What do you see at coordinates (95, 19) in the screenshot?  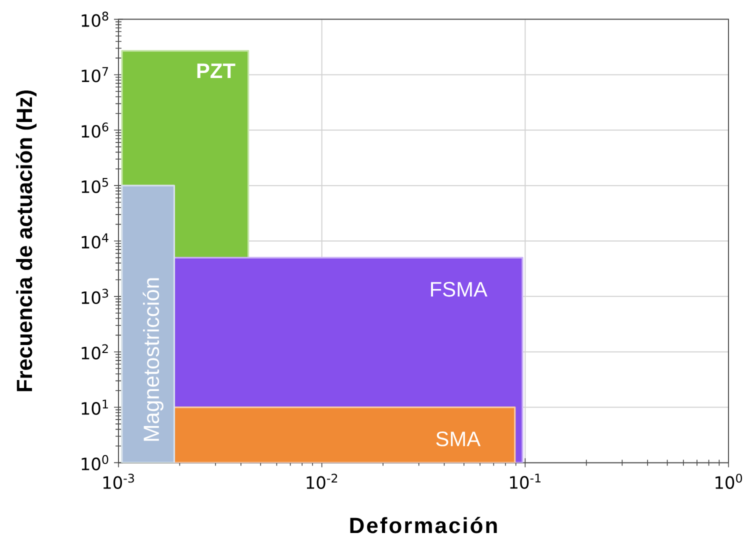 I see `y-tick-label: 10$^{8}$` at bounding box center [95, 19].